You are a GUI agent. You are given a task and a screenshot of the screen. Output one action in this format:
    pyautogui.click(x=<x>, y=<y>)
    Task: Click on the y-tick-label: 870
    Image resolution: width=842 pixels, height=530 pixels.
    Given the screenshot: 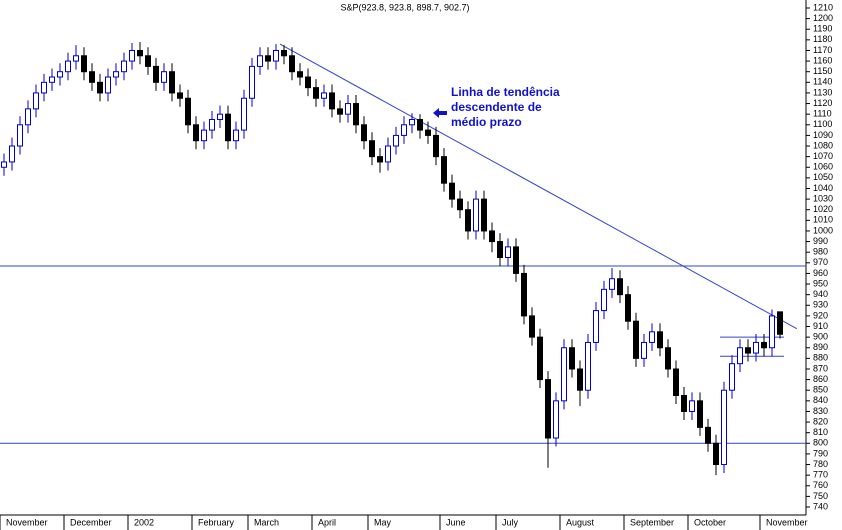 What is the action you would take?
    pyautogui.click(x=820, y=368)
    